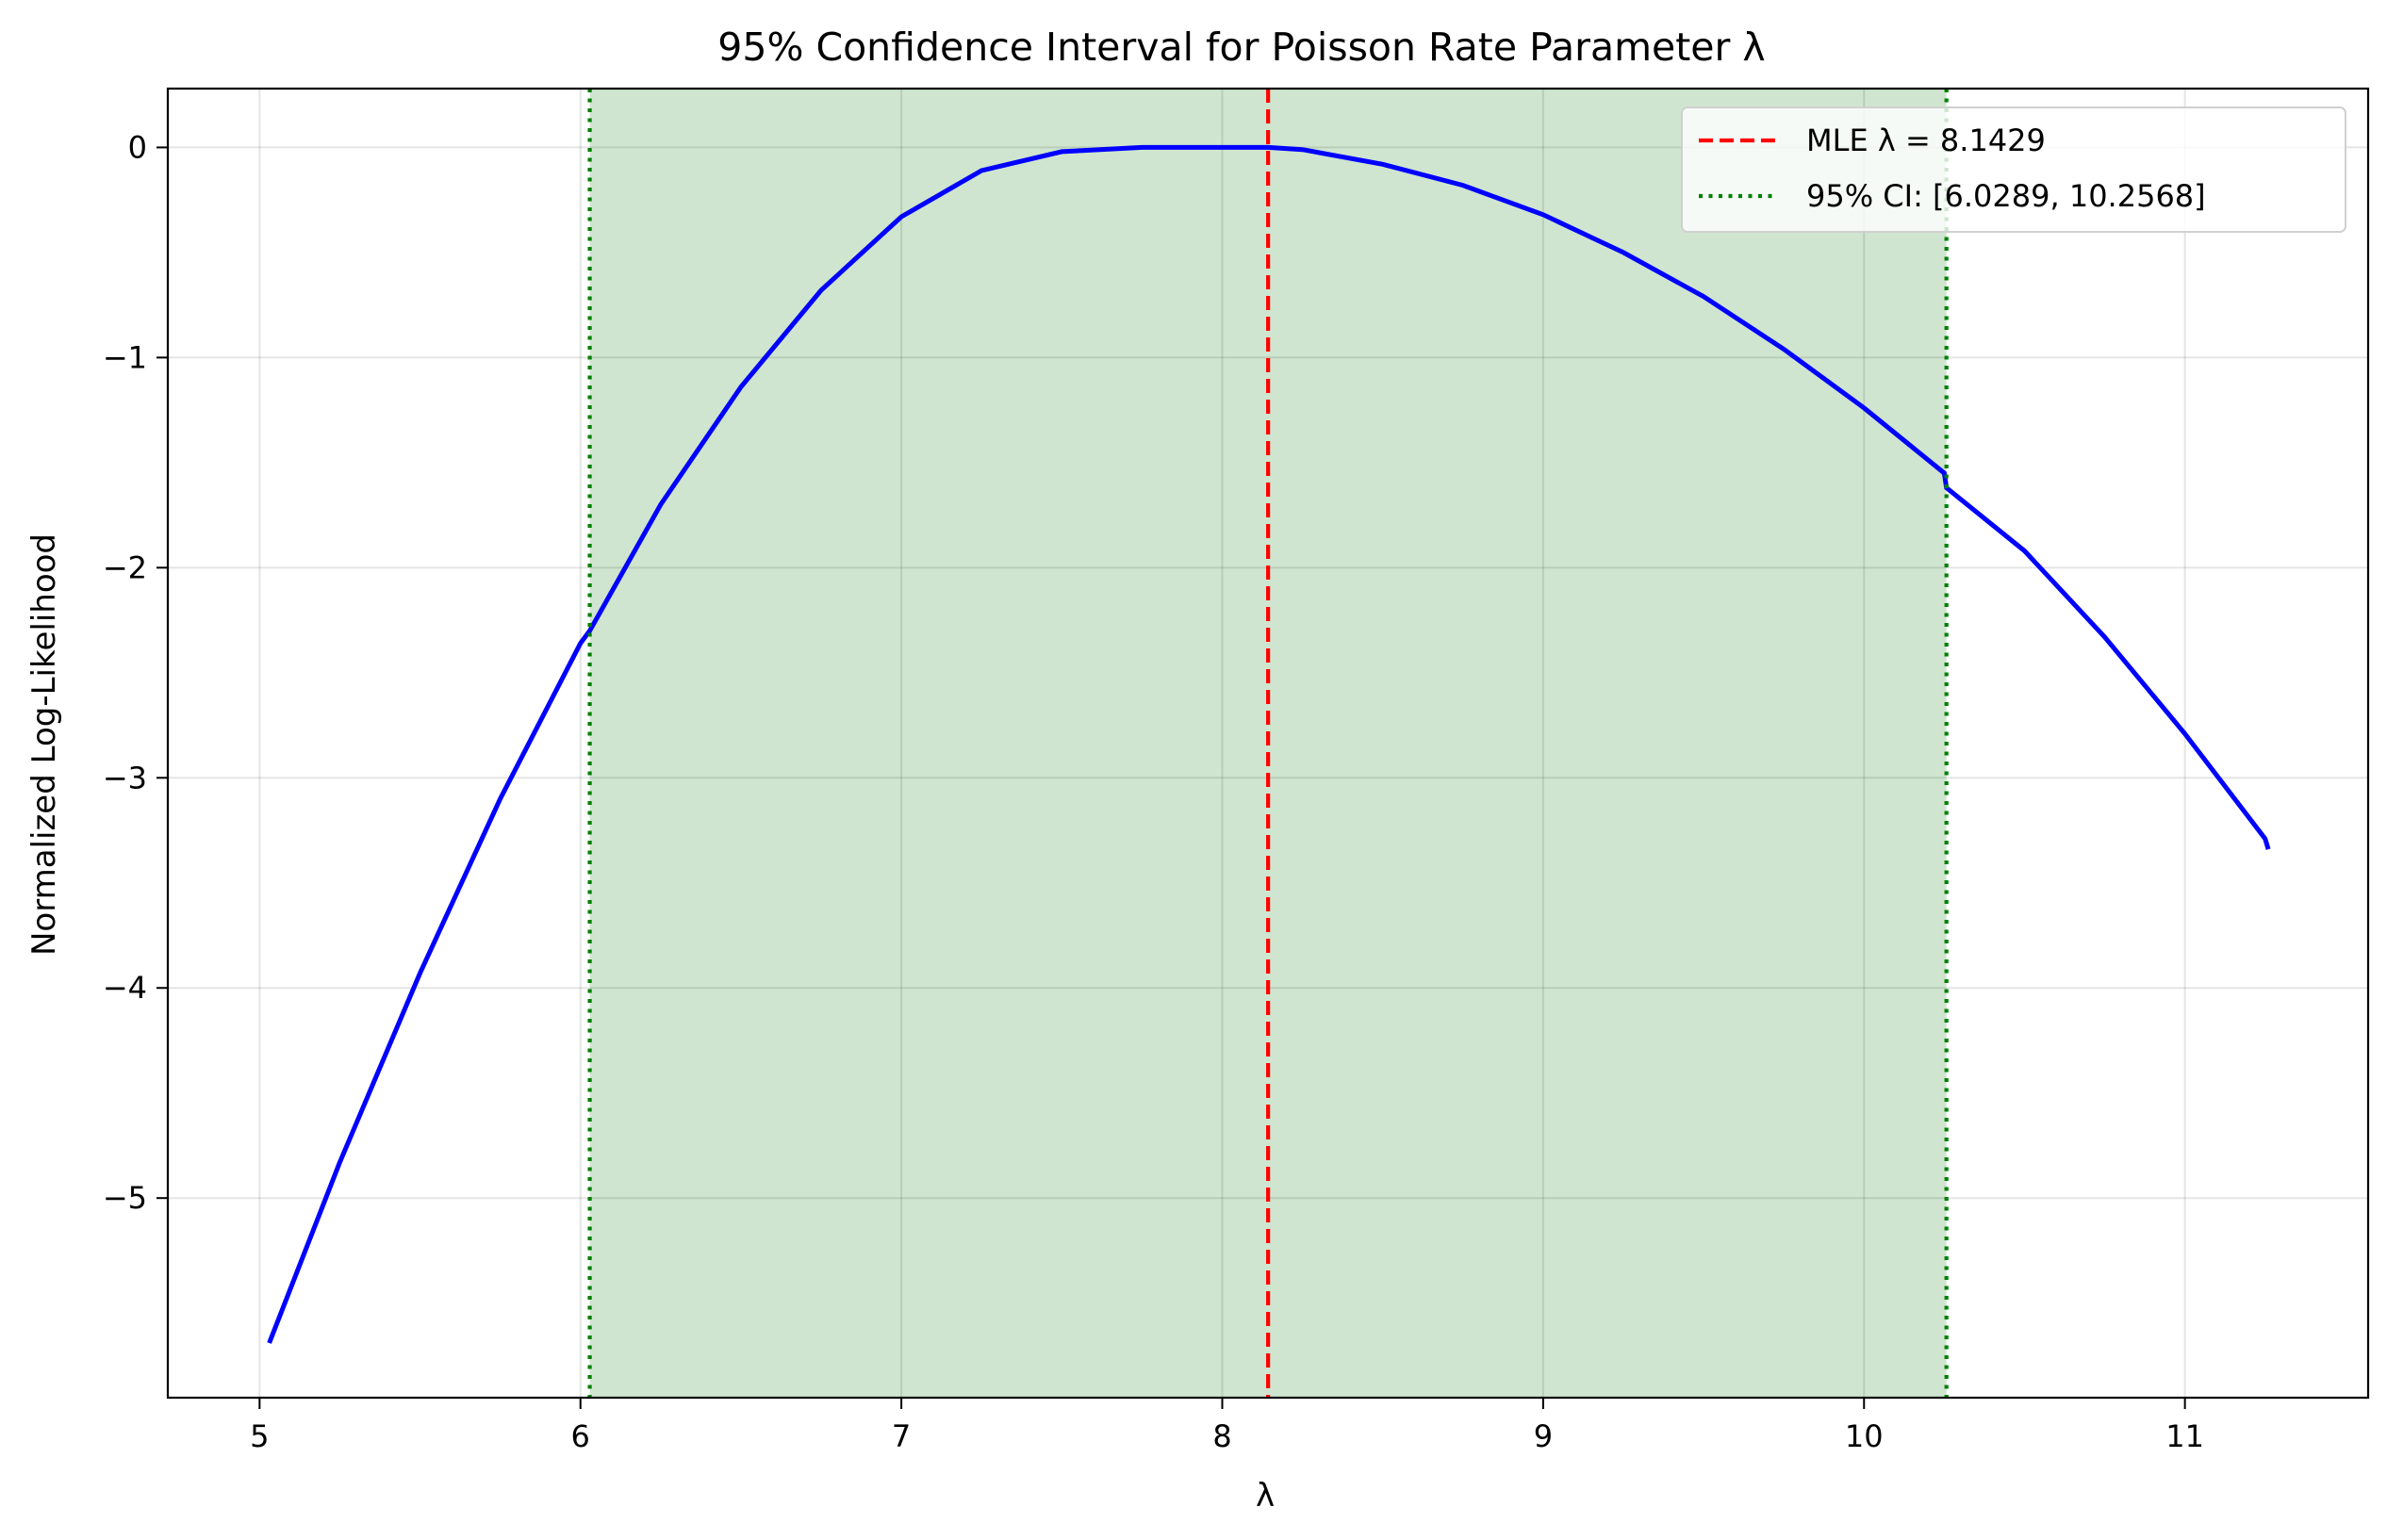 The height and width of the screenshot is (1540, 2387). What do you see at coordinates (137, 147) in the screenshot?
I see `y-tick-label: 0` at bounding box center [137, 147].